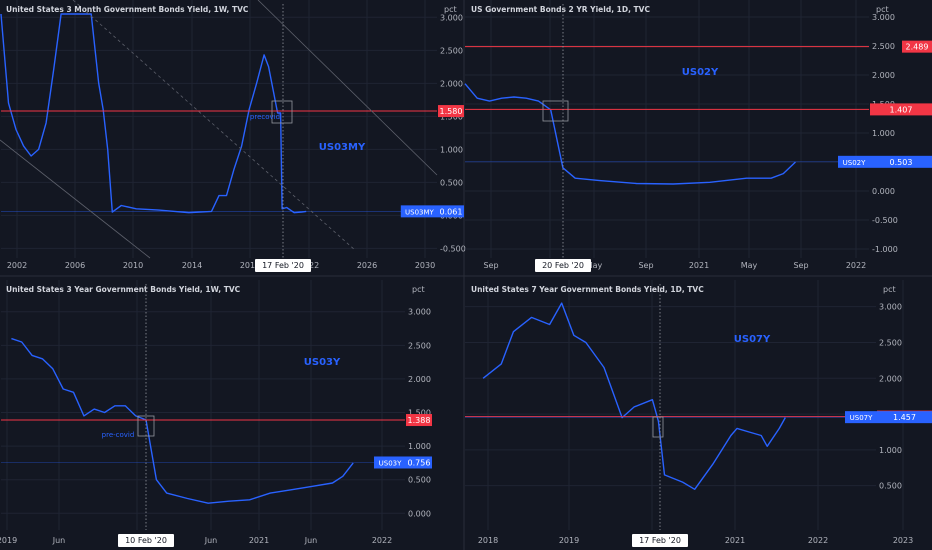 Image resolution: width=932 pixels, height=550 pixels. What do you see at coordinates (885, 249) in the screenshot?
I see `y-tick-label: -1.000` at bounding box center [885, 249].